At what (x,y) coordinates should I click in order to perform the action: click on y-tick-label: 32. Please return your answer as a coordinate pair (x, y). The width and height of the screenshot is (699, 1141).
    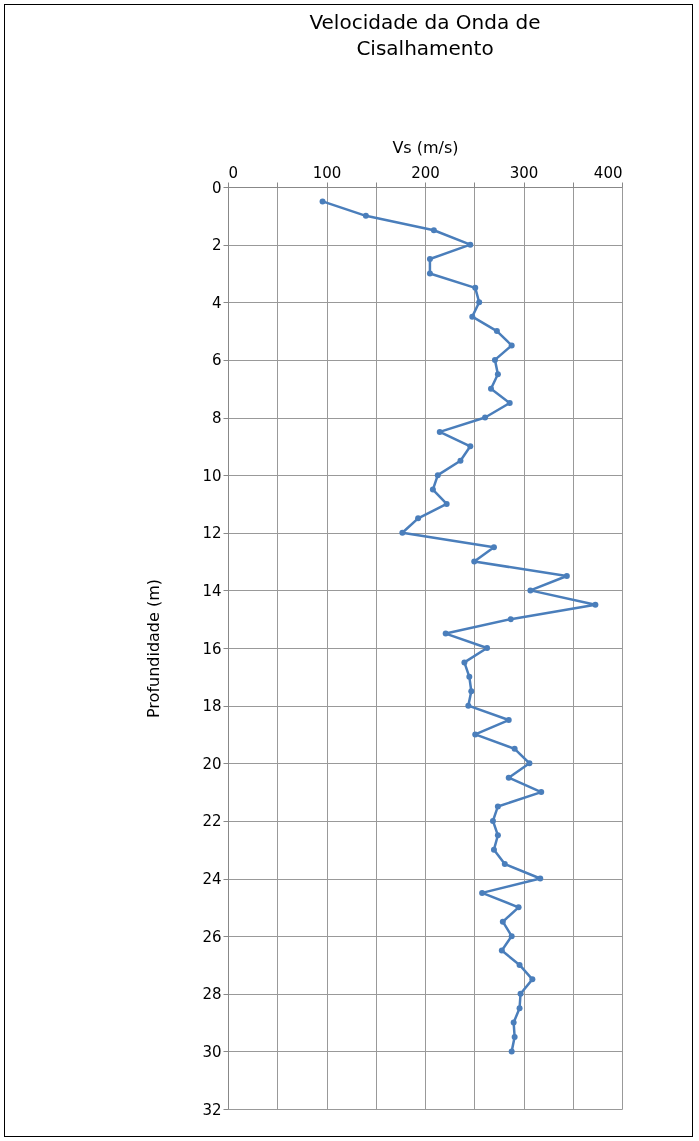
    Looking at the image, I should click on (212, 1109).